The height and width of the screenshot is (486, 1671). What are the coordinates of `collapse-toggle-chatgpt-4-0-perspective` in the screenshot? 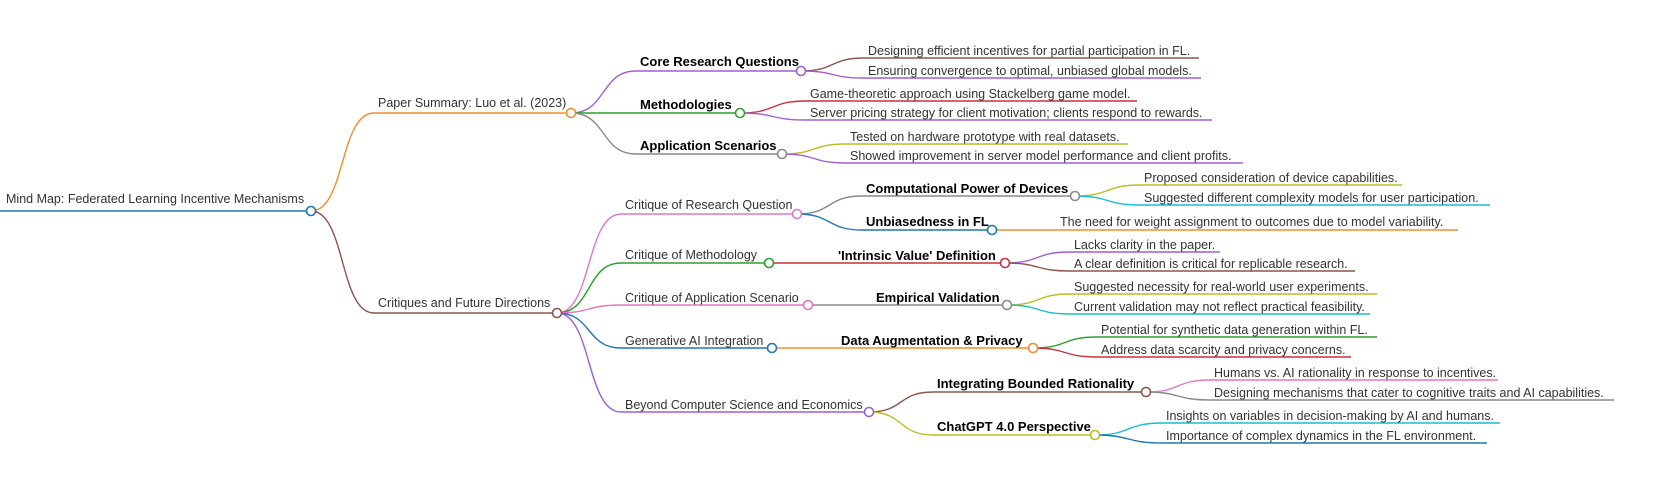 It's located at (1095, 435).